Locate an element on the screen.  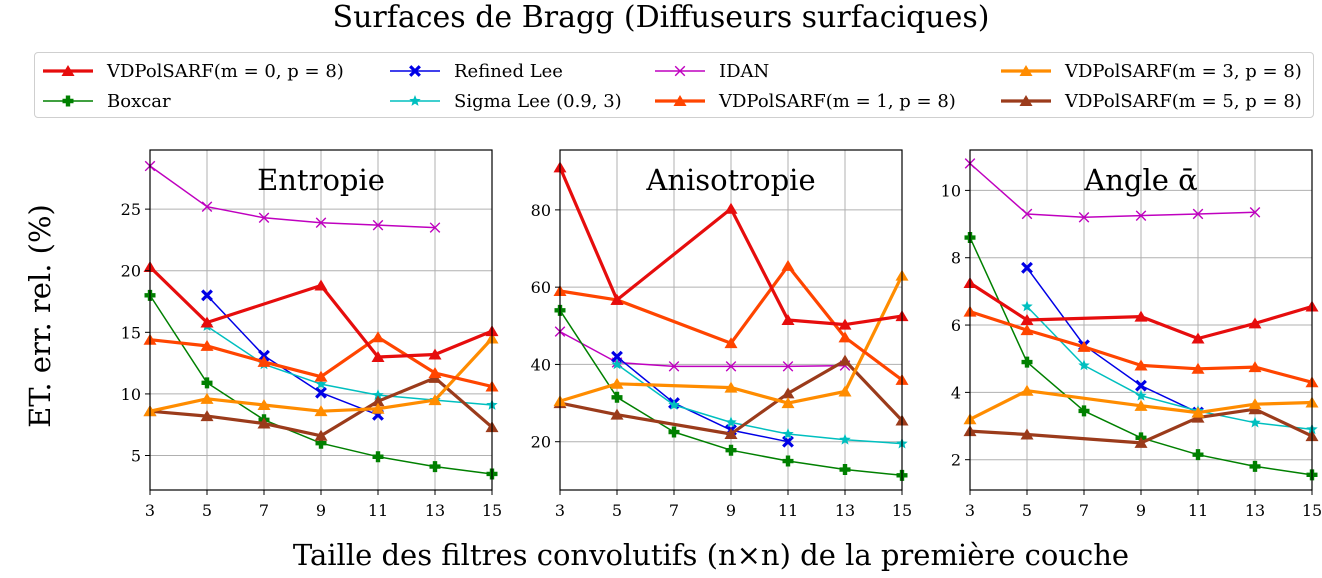
x-tick-label: 7 is located at coordinates (674, 510).